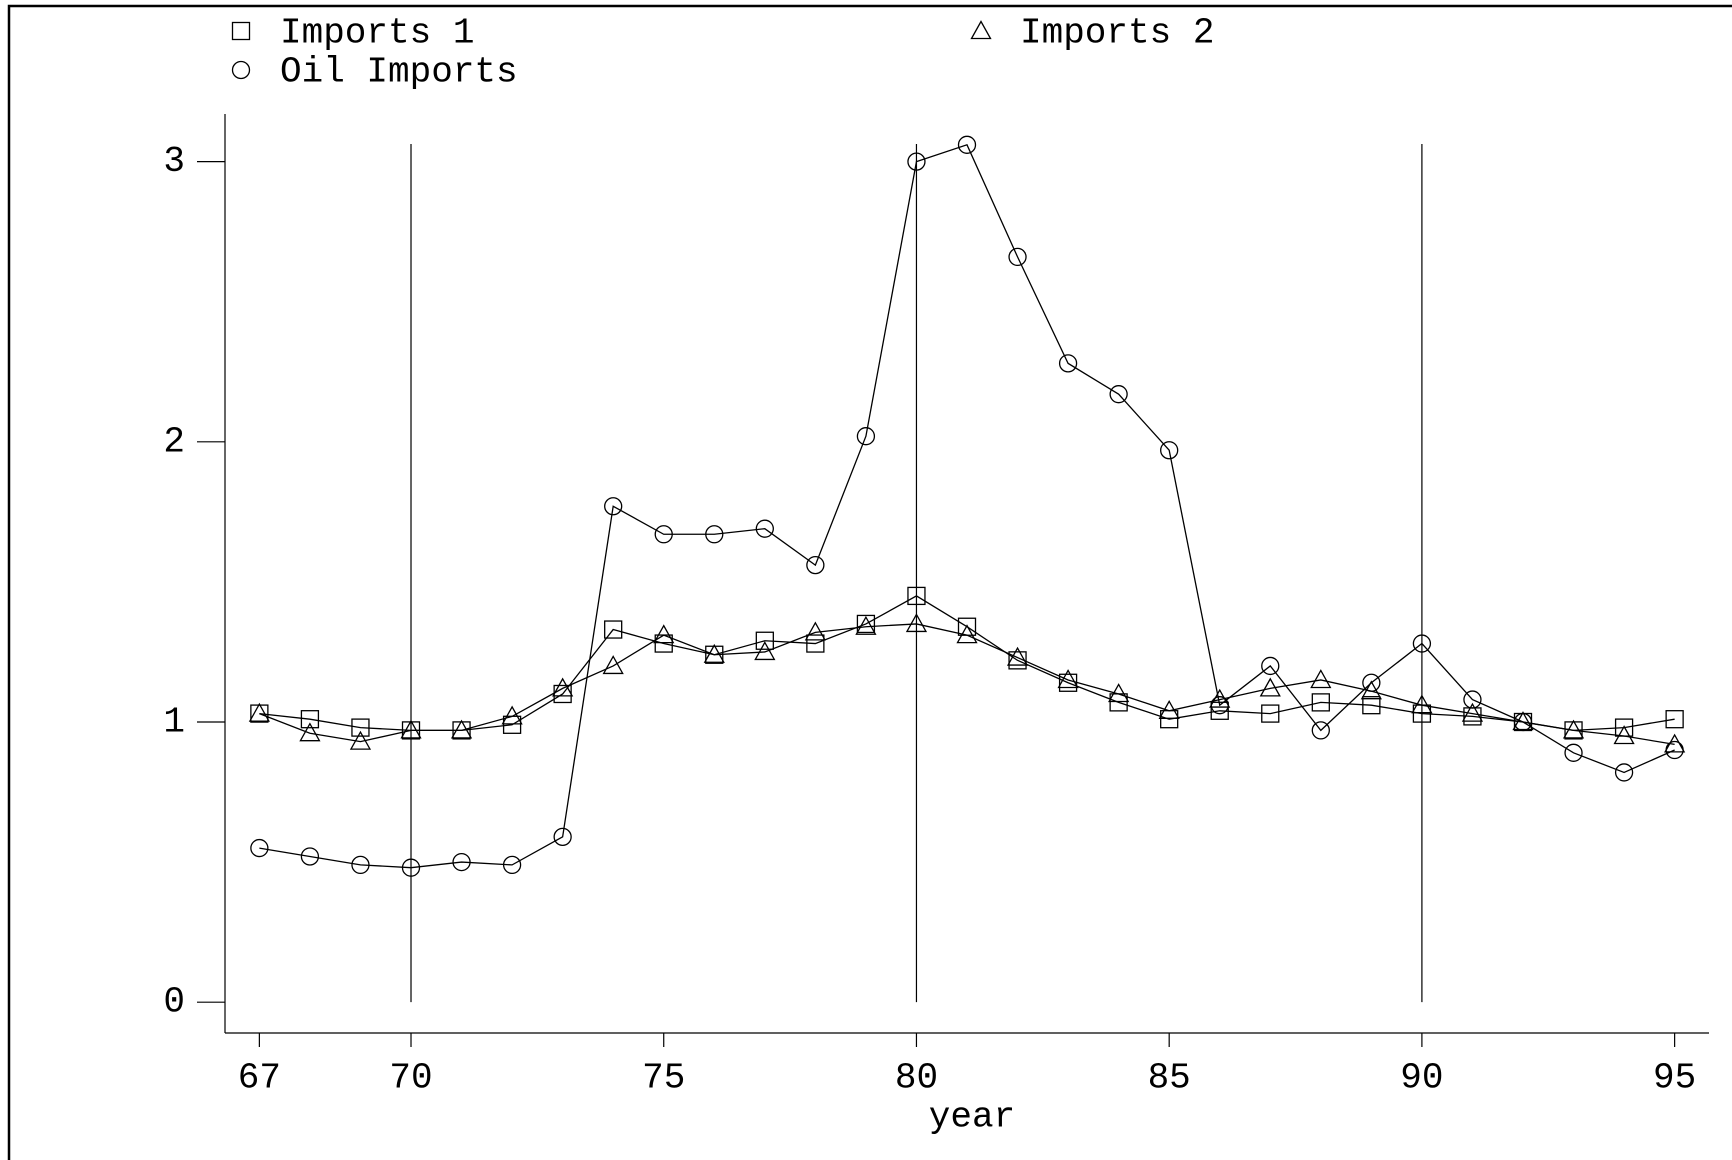 The width and height of the screenshot is (1732, 1160). What do you see at coordinates (972, 1117) in the screenshot?
I see `x-axis-label: year` at bounding box center [972, 1117].